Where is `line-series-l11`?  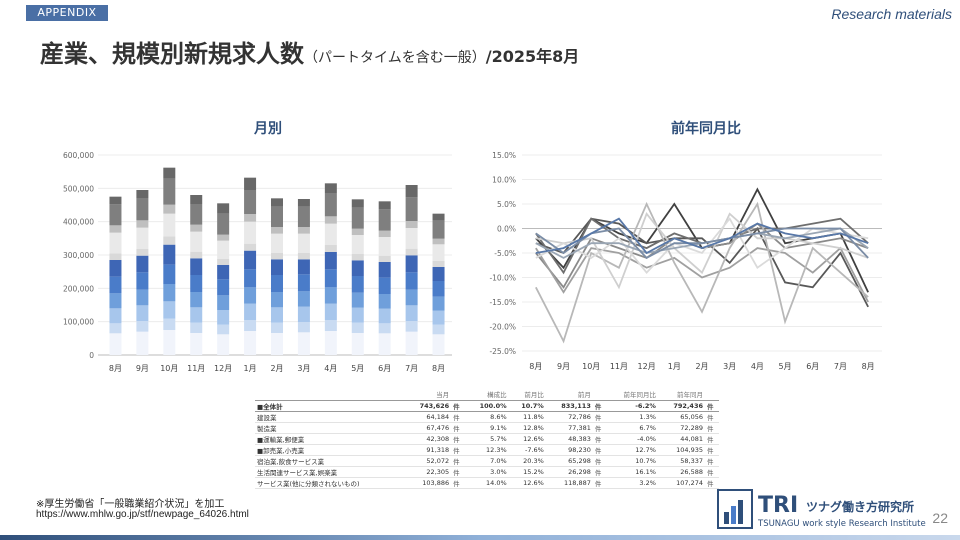
line-series-l11 is located at coordinates (702, 236).